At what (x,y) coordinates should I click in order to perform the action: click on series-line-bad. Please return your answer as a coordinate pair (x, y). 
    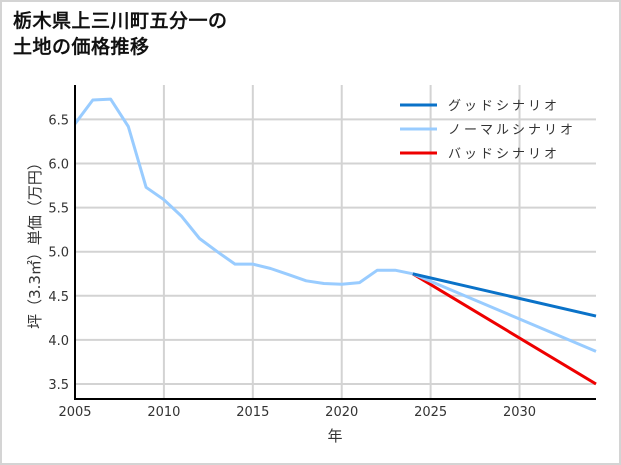
    Looking at the image, I should click on (504, 329).